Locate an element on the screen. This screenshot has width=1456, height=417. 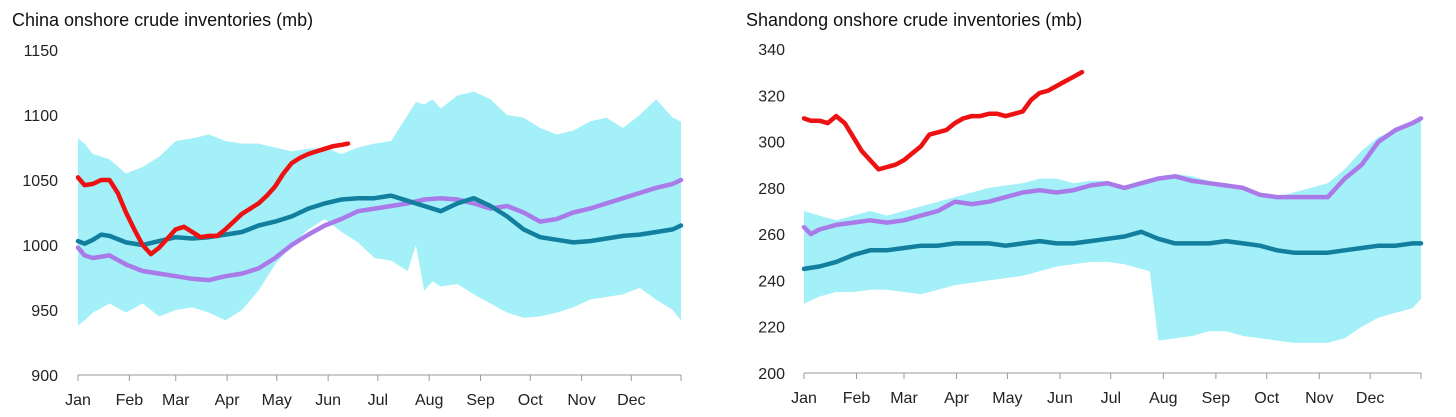
y-tick-label: 1050 is located at coordinates (40, 181).